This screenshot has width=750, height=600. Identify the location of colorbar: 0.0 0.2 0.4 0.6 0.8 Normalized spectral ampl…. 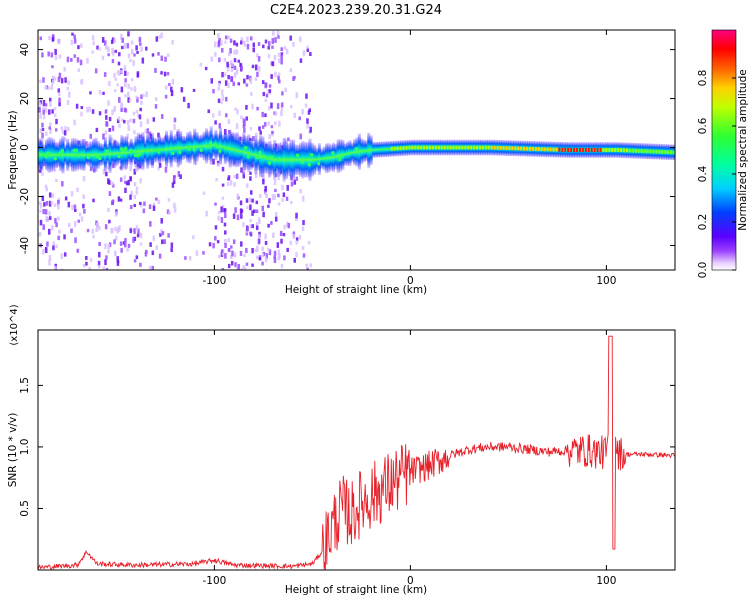
(723, 154).